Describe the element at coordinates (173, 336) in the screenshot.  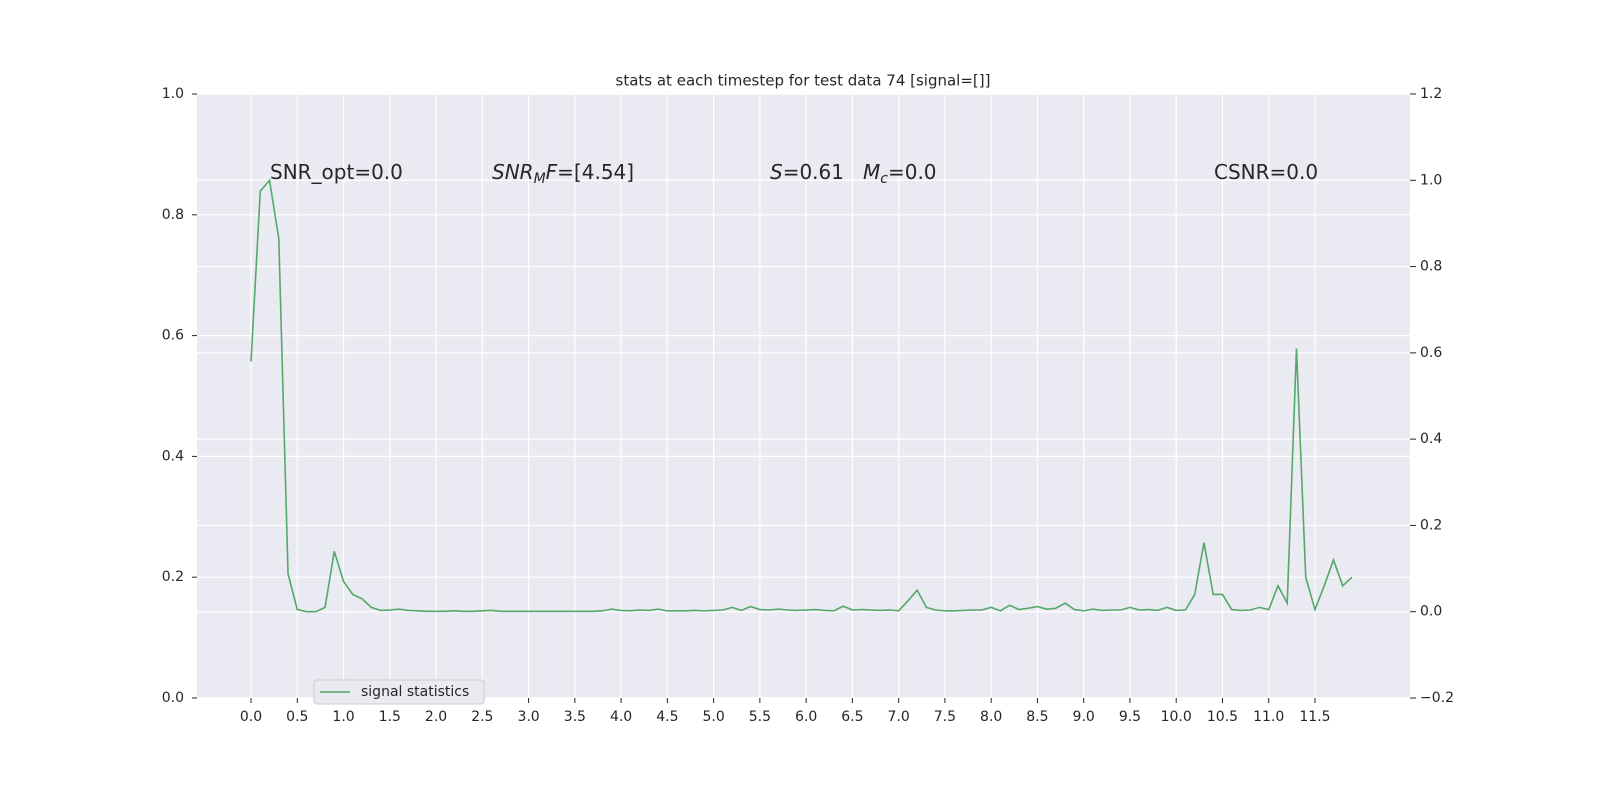
I see `y-tick-label: 0.6` at that location.